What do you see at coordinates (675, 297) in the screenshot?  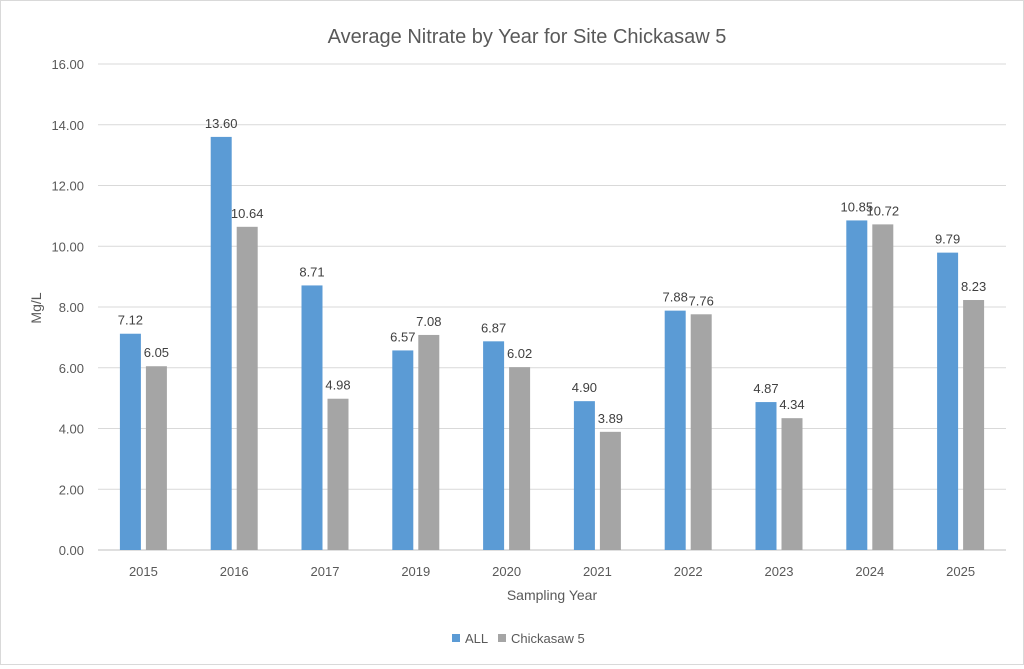 I see `data-label: 7.88` at bounding box center [675, 297].